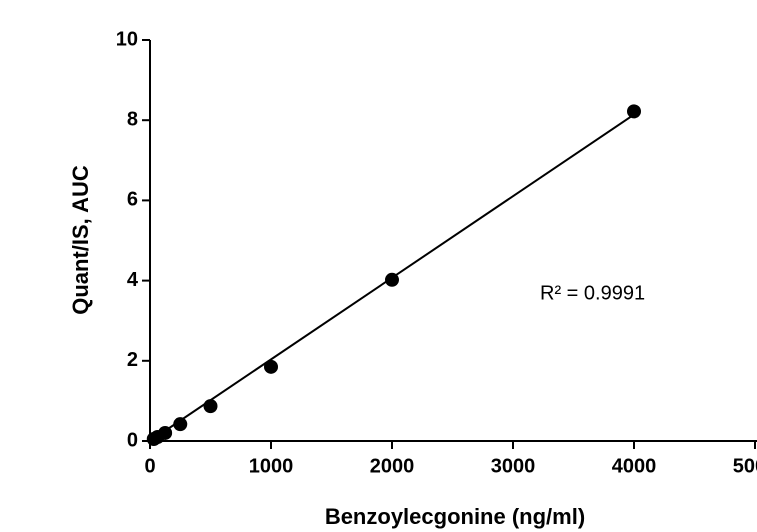 This screenshot has height=532, width=757. What do you see at coordinates (127, 39) in the screenshot?
I see `y-tick-label: 10` at bounding box center [127, 39].